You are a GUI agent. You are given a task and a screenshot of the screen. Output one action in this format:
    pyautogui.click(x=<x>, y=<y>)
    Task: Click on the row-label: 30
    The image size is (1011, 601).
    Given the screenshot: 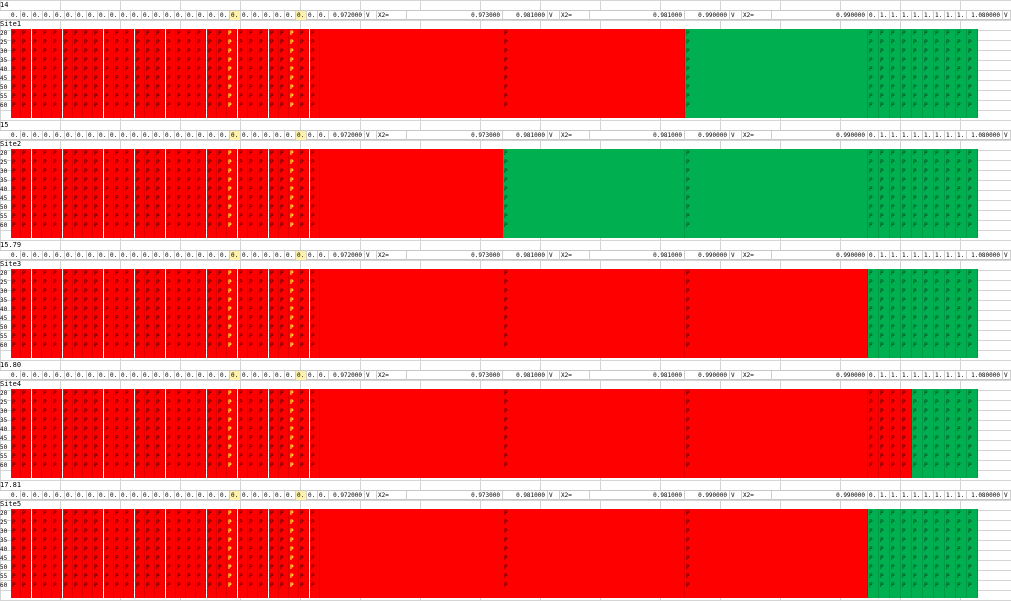 What is the action you would take?
    pyautogui.click(x=4, y=411)
    